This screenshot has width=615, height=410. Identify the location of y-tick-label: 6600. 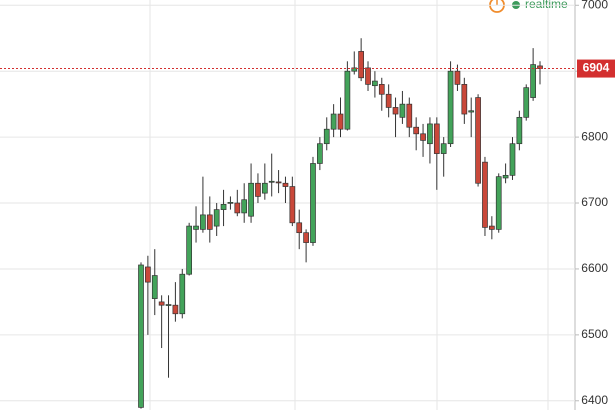
(594, 268).